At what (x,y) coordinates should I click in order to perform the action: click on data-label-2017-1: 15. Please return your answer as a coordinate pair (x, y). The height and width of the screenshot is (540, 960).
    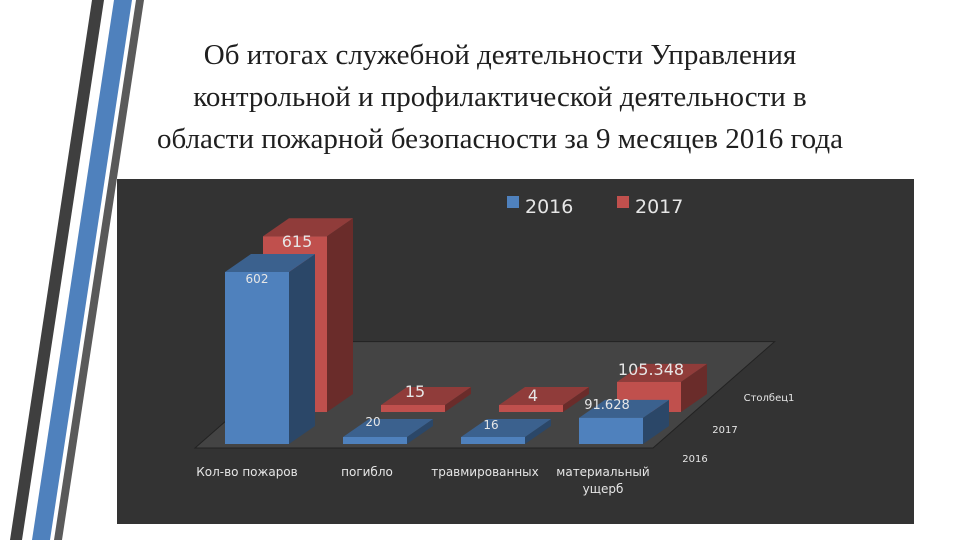
    Looking at the image, I should click on (415, 391).